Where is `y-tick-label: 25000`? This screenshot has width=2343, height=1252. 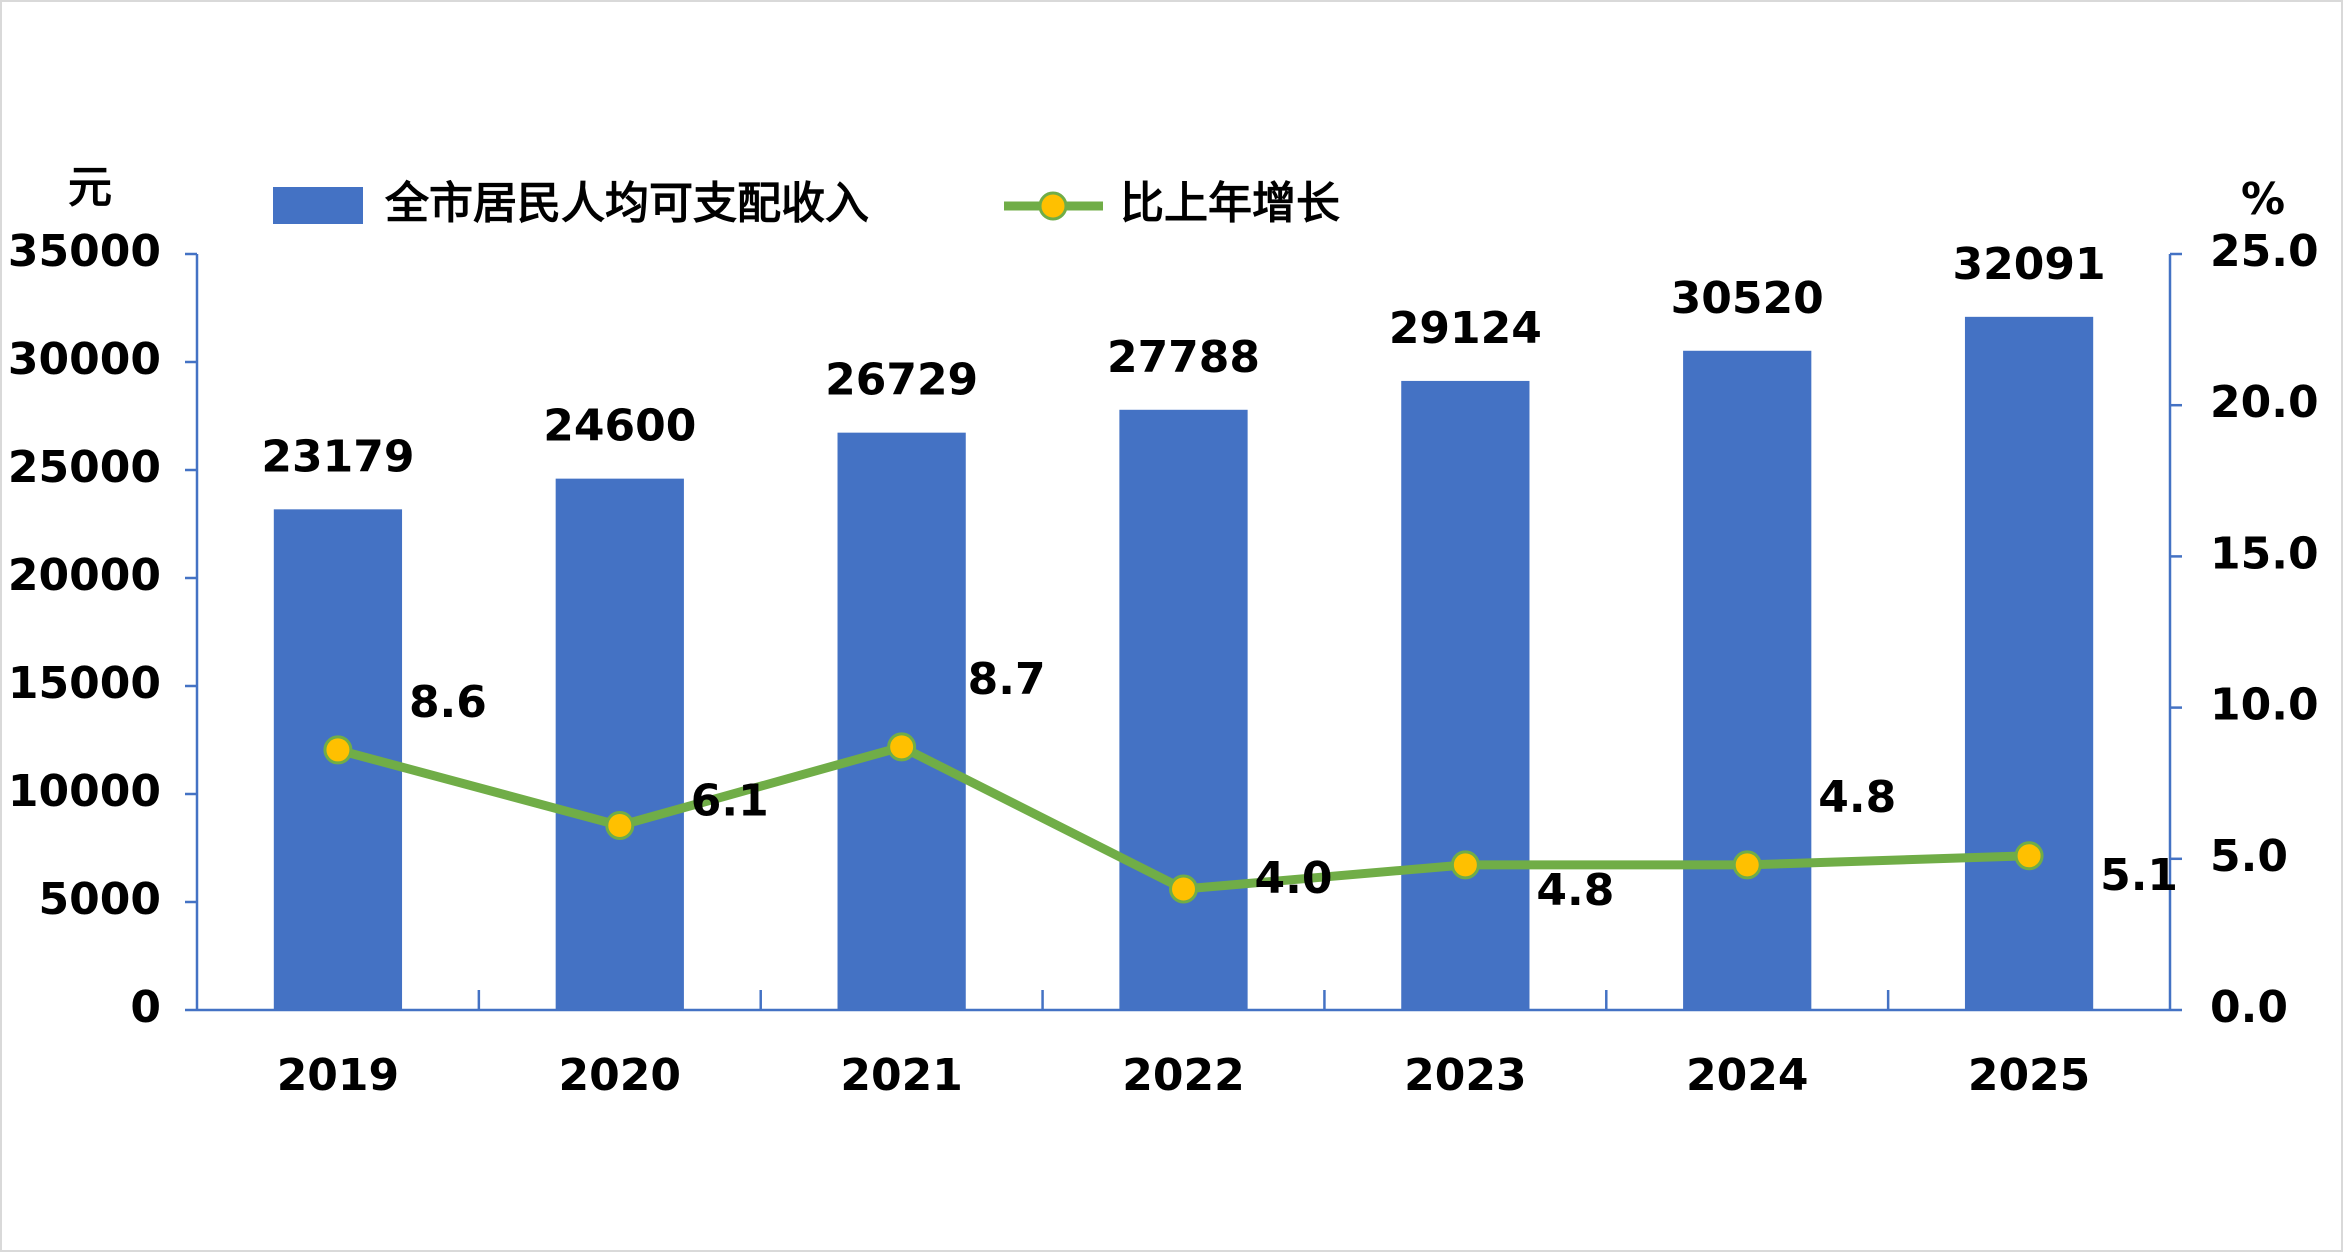 y-tick-label: 25000 is located at coordinates (84, 467).